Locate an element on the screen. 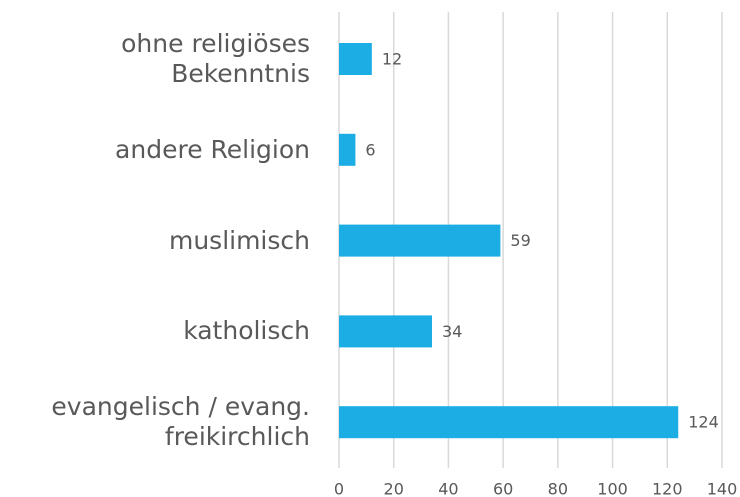 This screenshot has height=497, width=740. value-label: 6 is located at coordinates (370, 149).